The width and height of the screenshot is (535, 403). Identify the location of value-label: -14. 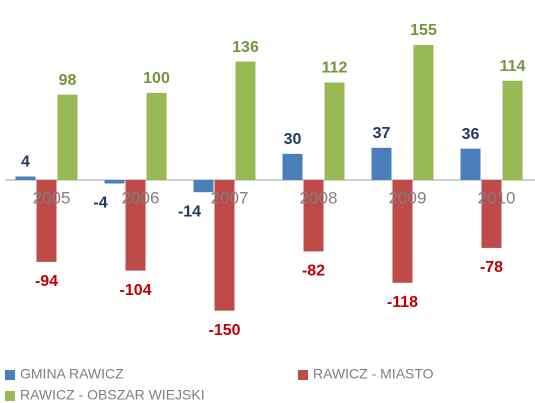
(189, 211).